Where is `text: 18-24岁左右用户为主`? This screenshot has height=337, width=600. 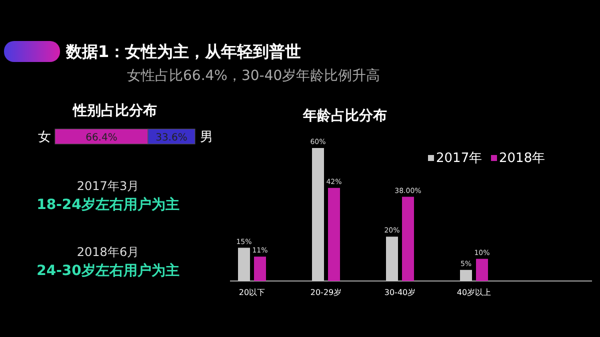
text: 18-24岁左右用户为主 is located at coordinates (108, 204).